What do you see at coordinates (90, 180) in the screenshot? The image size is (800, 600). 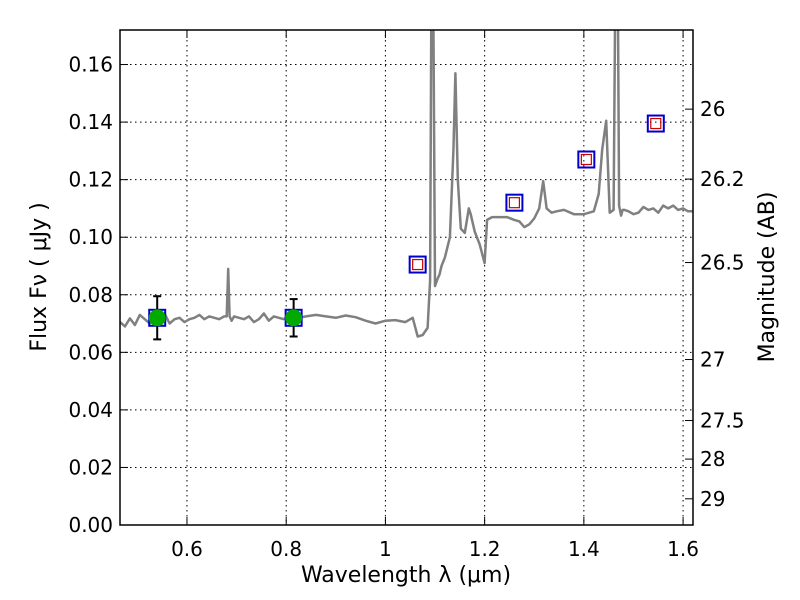 I see `y-tick-label: 0.12` at bounding box center [90, 180].